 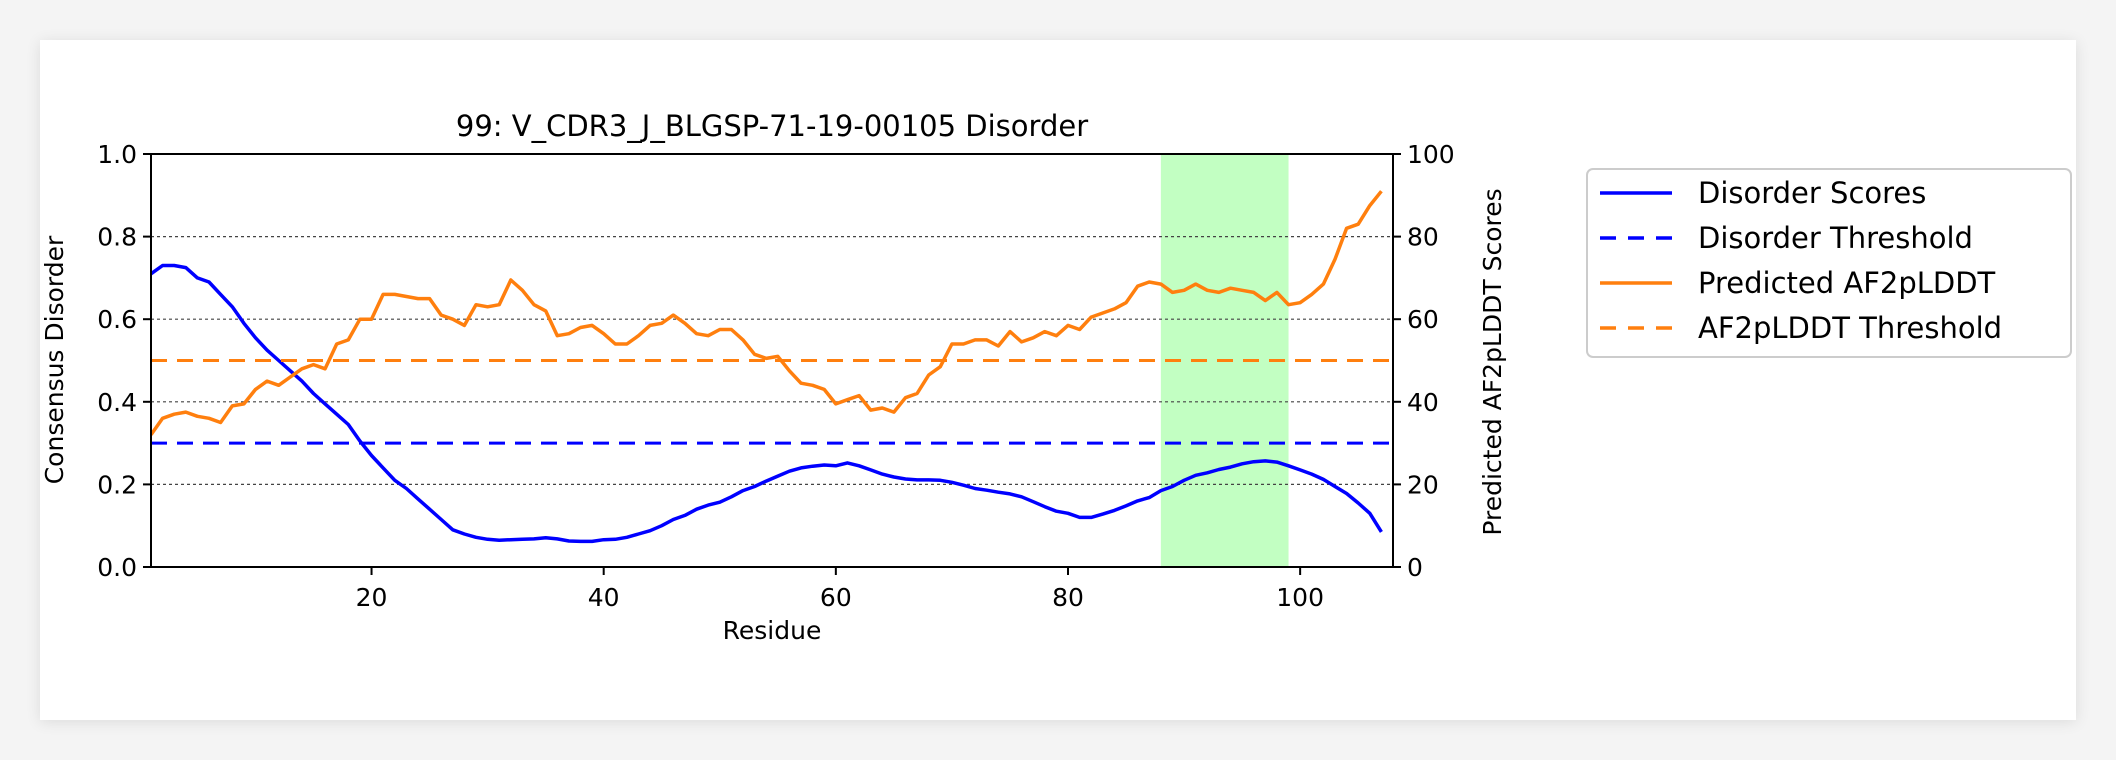 I want to click on y-tick-label: 0.4, so click(x=117, y=402).